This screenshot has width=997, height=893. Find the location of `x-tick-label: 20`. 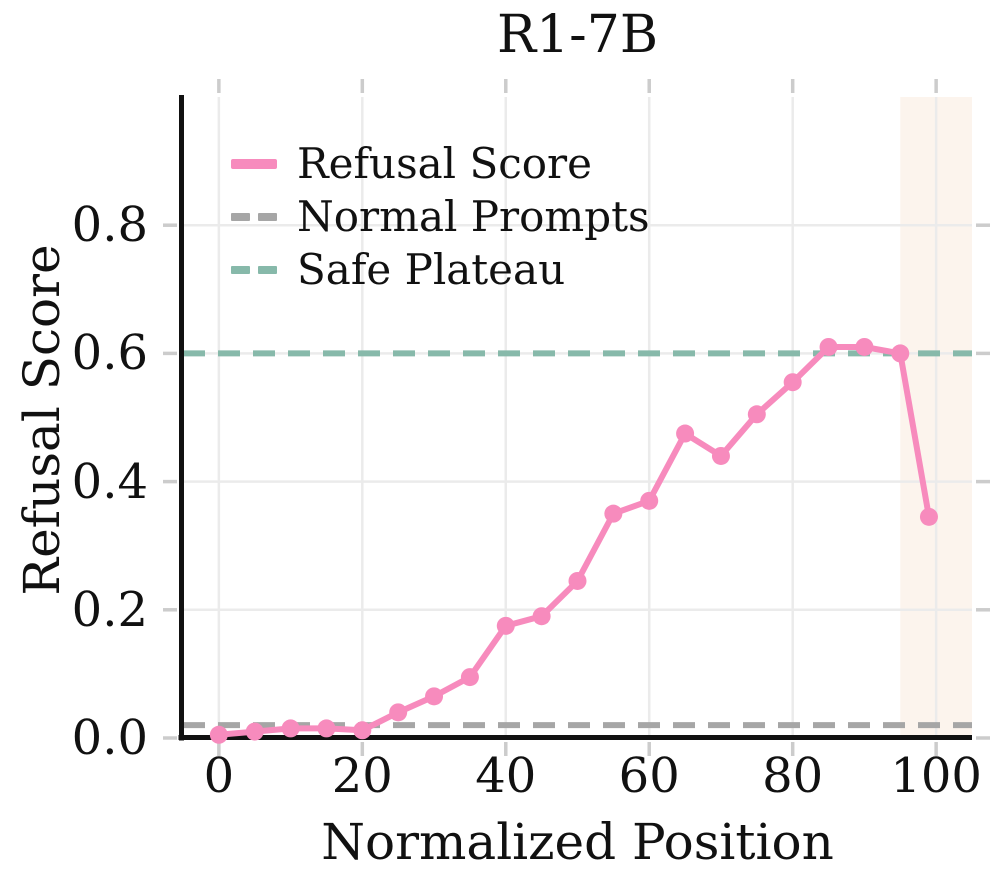

x-tick-label: 20 is located at coordinates (362, 776).